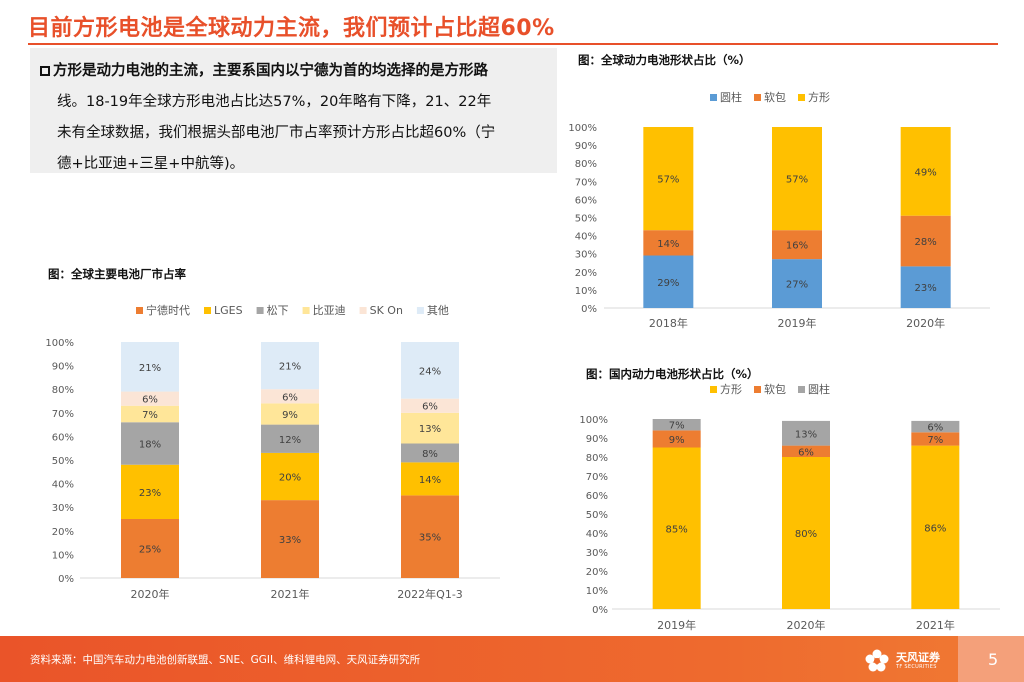  Describe the element at coordinates (278, 310) in the screenshot. I see `legend-label: 松下` at that location.